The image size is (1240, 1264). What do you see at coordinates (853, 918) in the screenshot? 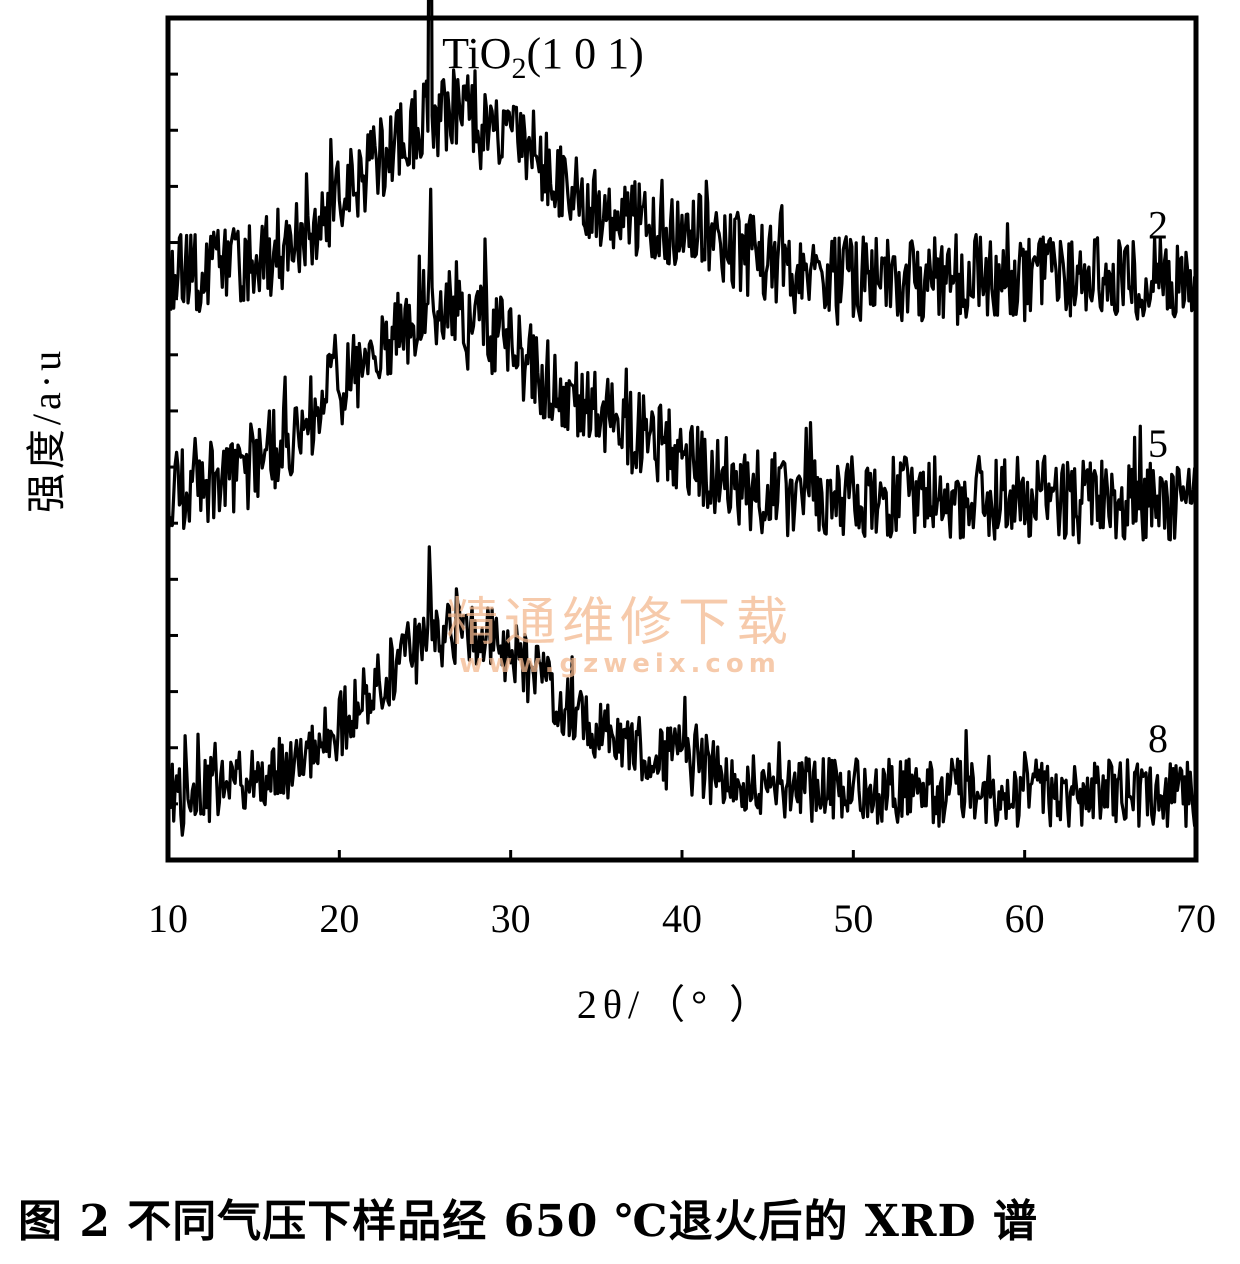
I see `x-tick-label: 50` at bounding box center [853, 918].